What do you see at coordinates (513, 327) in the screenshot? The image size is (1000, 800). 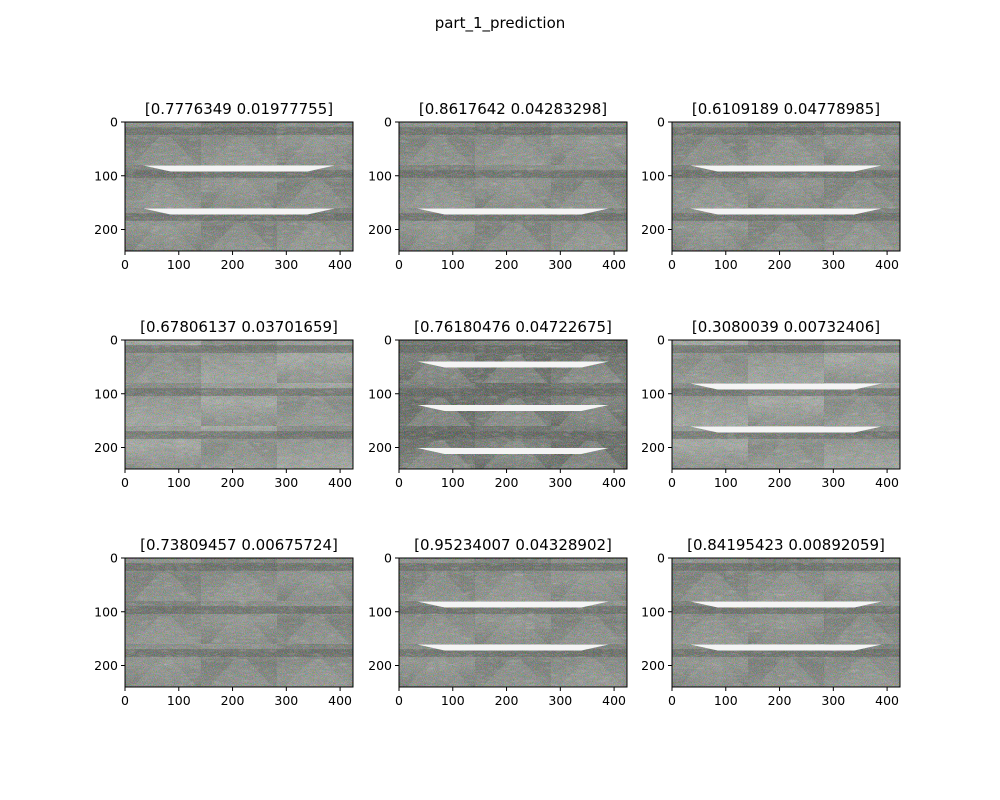 I see `subplot-title: [0.76180476 0.04722675]` at bounding box center [513, 327].